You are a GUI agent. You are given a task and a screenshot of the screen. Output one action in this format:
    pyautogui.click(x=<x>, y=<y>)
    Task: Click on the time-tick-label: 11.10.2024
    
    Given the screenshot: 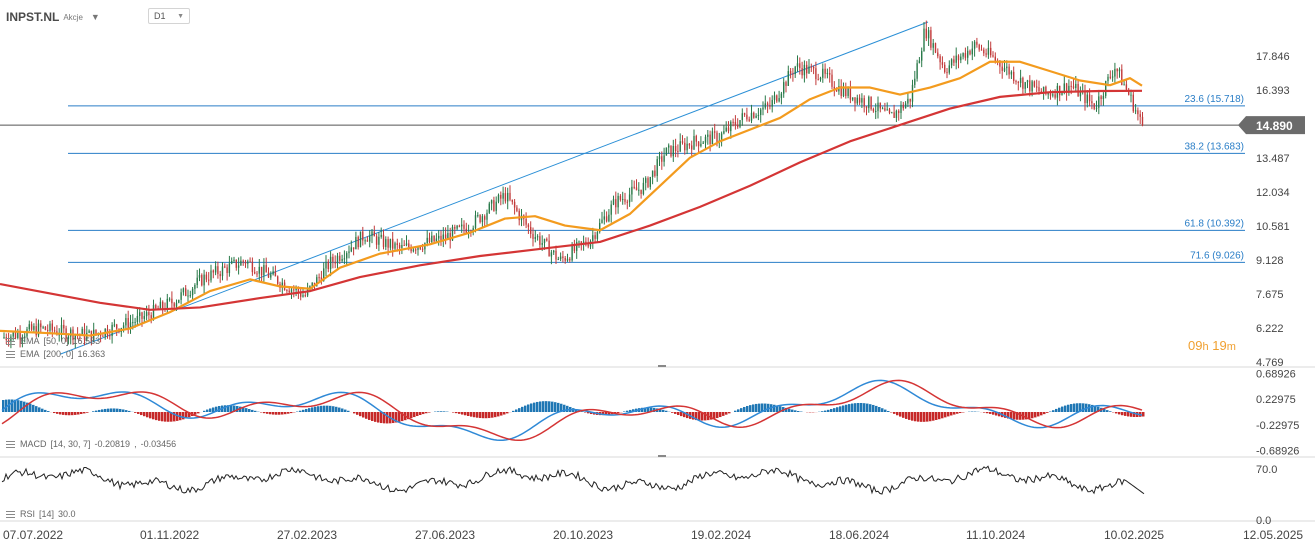 What is the action you would take?
    pyautogui.click(x=995, y=535)
    